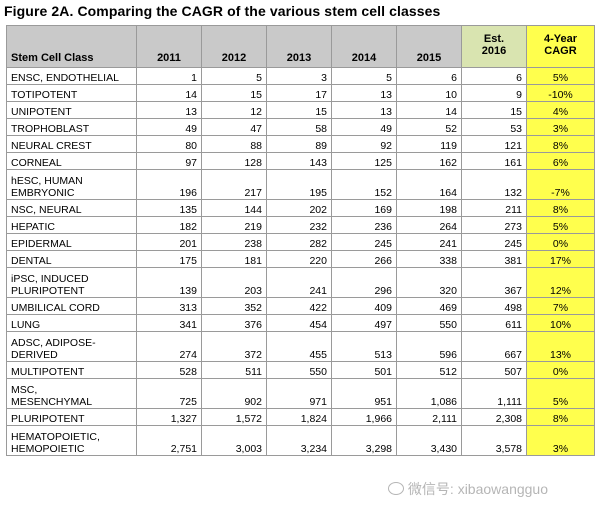 Image resolution: width=600 pixels, height=511 pixels. I want to click on value-cell: 497, so click(364, 323).